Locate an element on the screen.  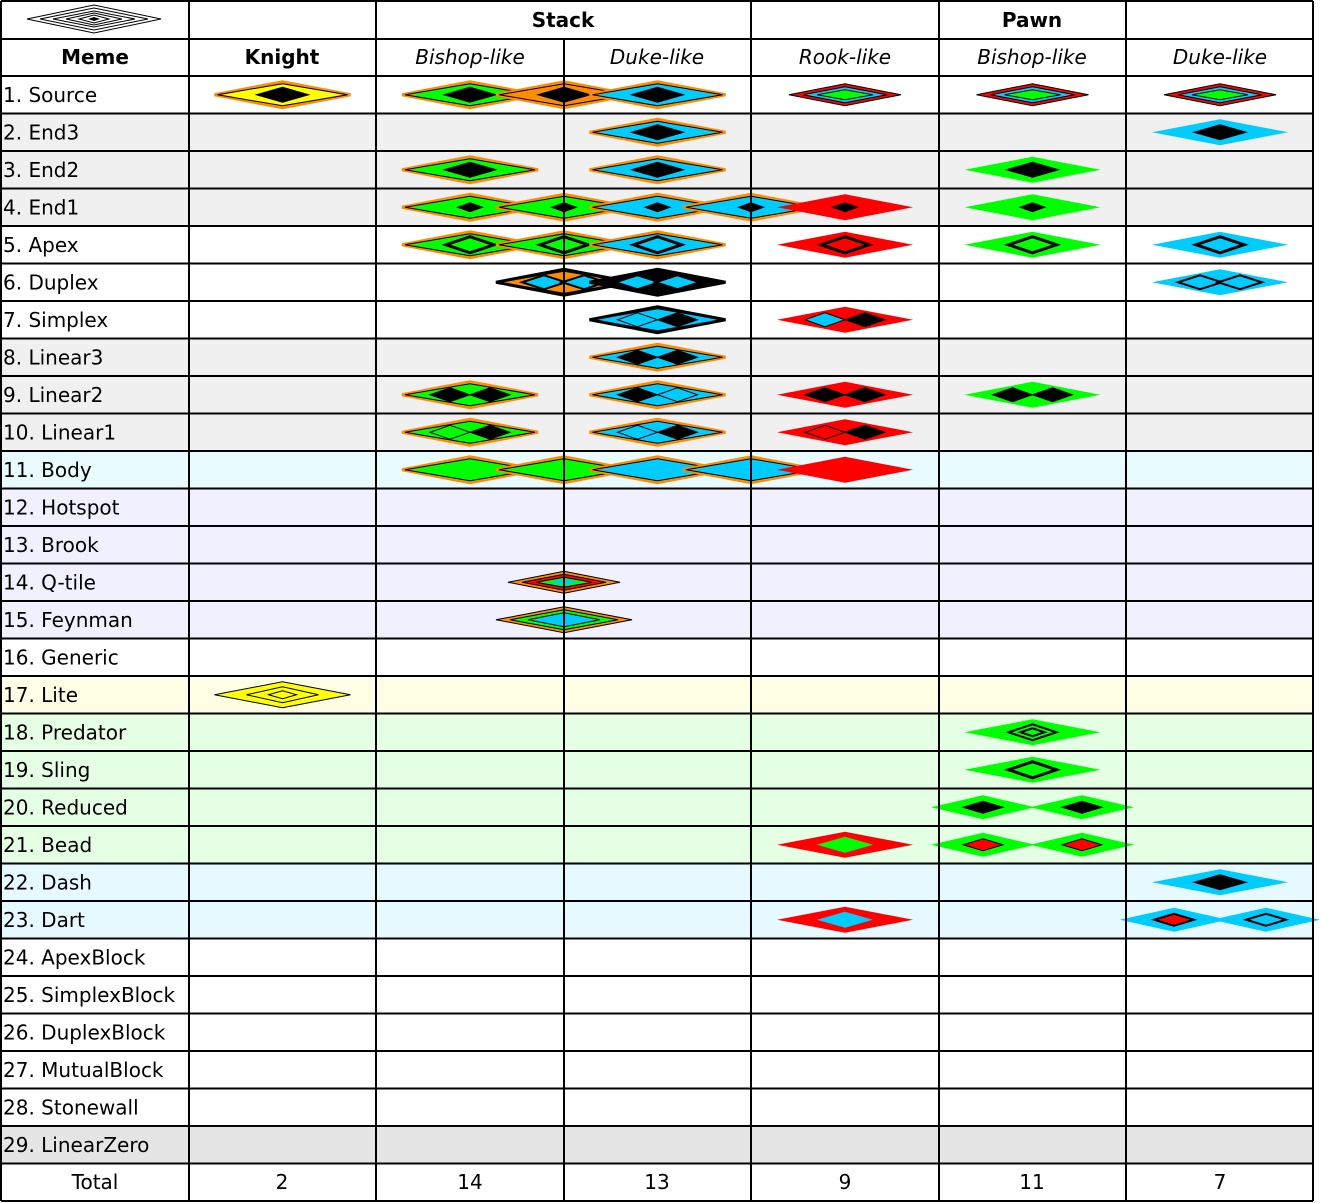
meme-column-header: Meme is located at coordinates (95, 57).